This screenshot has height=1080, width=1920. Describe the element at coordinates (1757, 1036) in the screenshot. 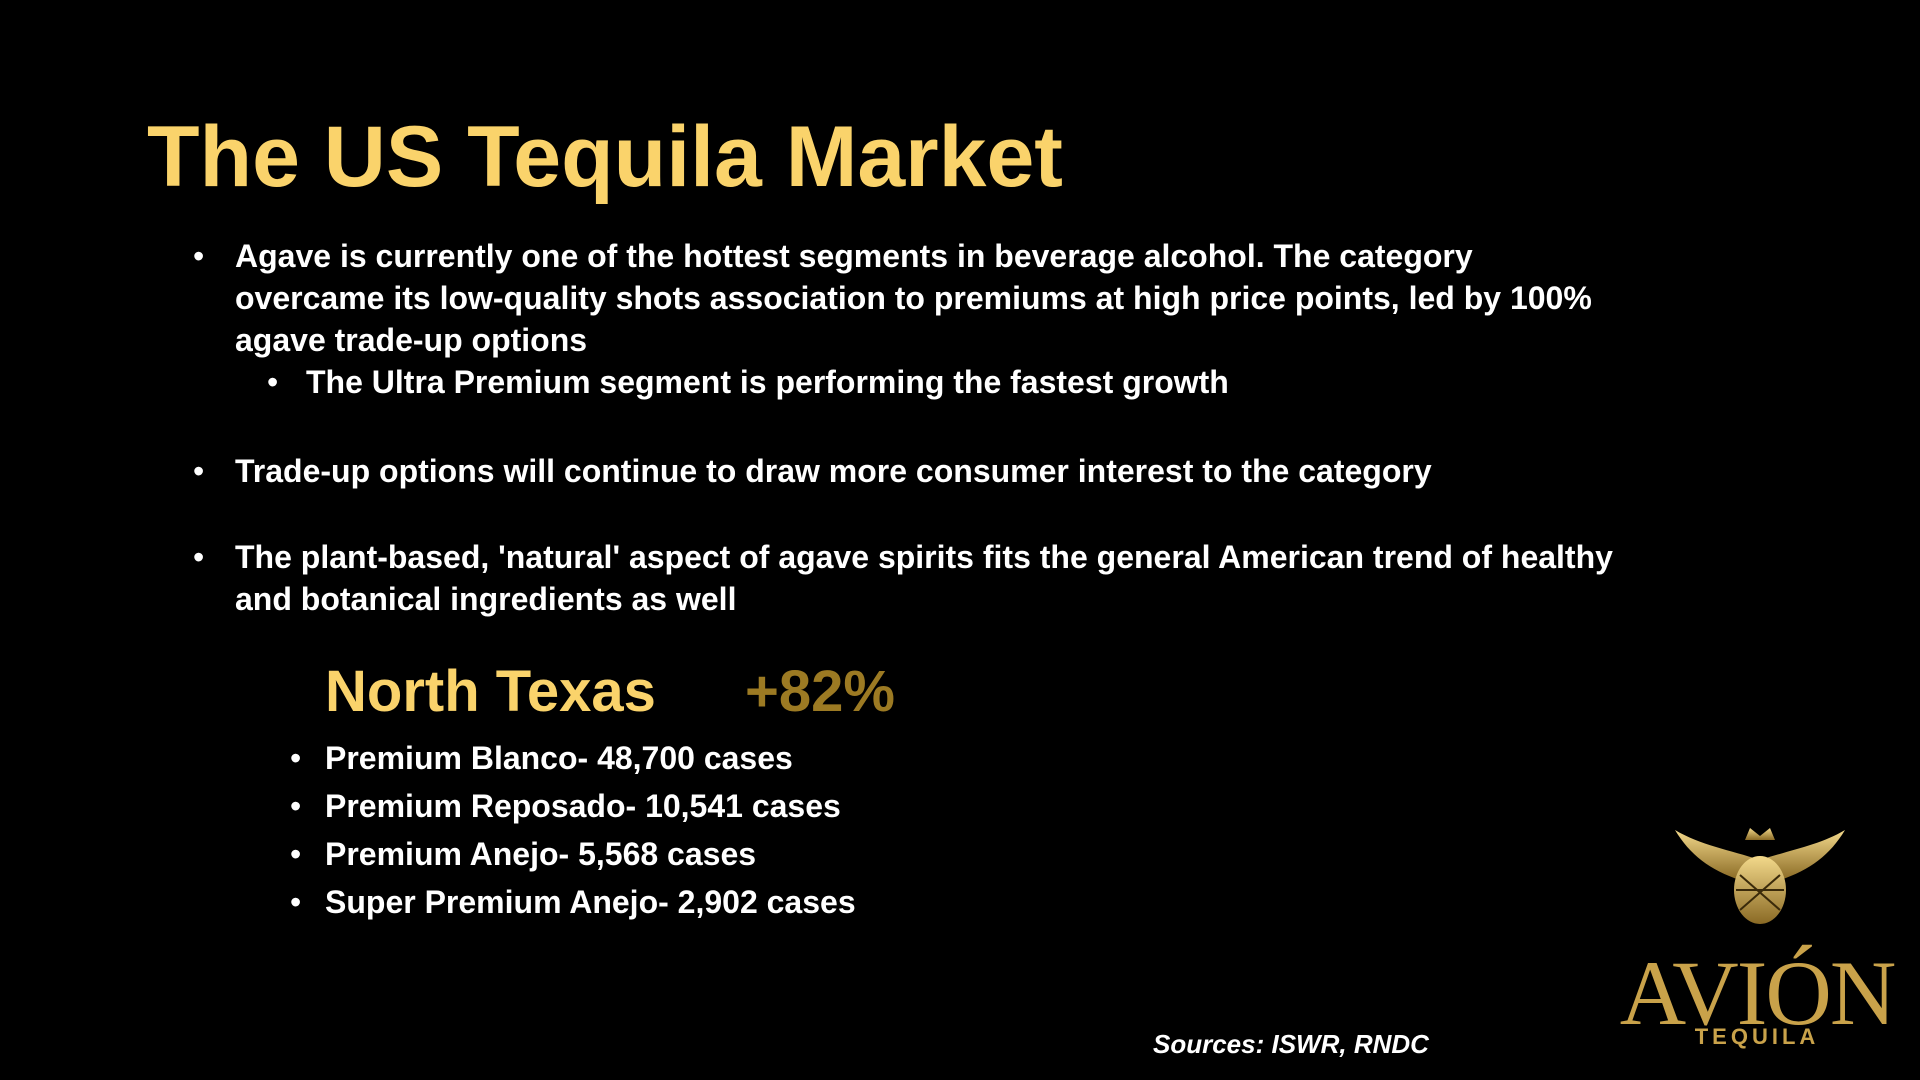

I see `logo-tagline: TEQUILA` at that location.